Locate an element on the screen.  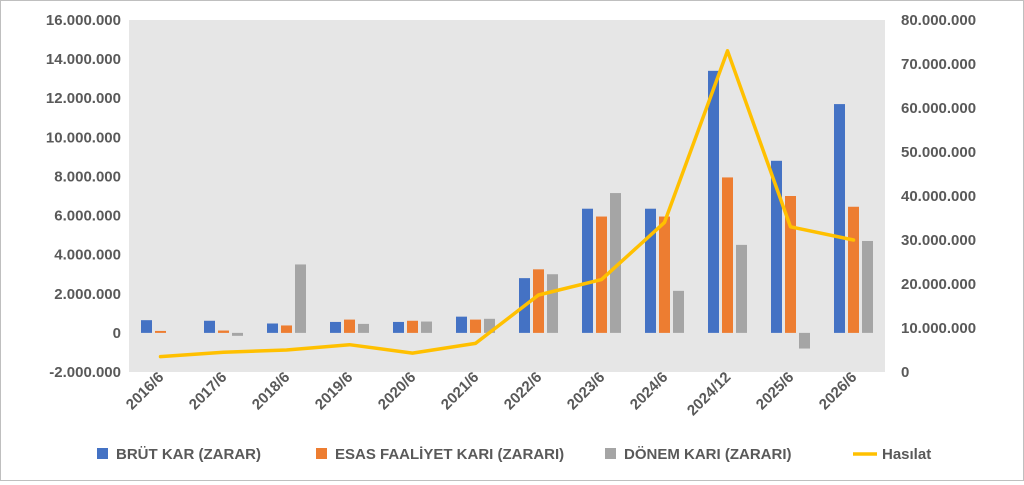
left-tick-label: 8.000.000 is located at coordinates (87, 176).